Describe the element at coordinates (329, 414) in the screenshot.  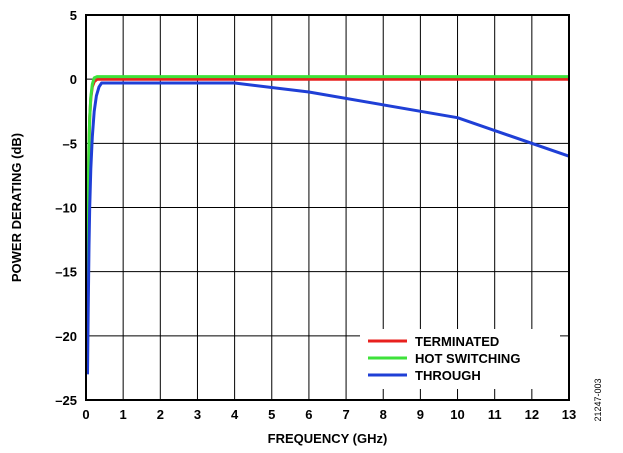
I see `x-tick-labels: 0 1 2 3 4 5 6 7 8 9 10 11 12 13` at that location.